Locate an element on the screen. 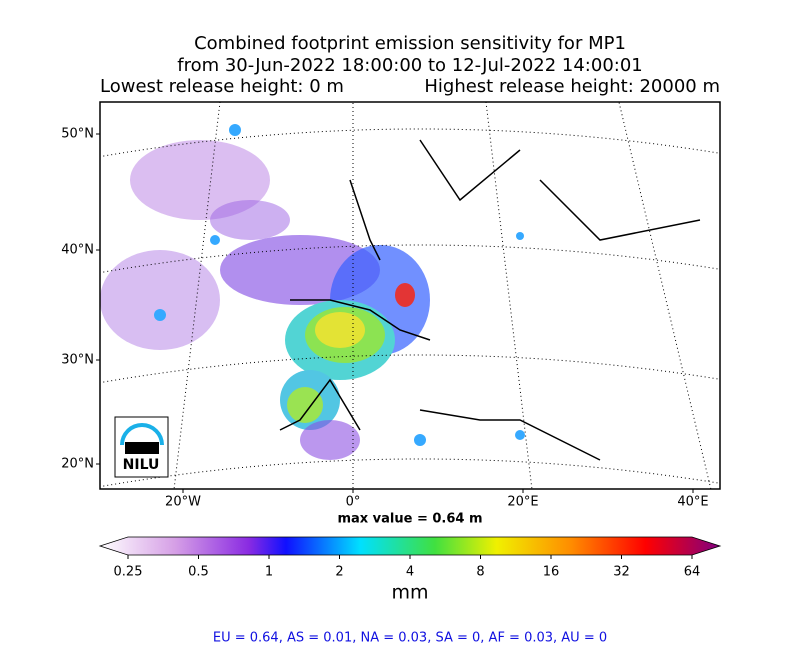 Image resolution: width=800 pixels, height=654 pixels. max-value: max value = 0.64 m is located at coordinates (409, 519).